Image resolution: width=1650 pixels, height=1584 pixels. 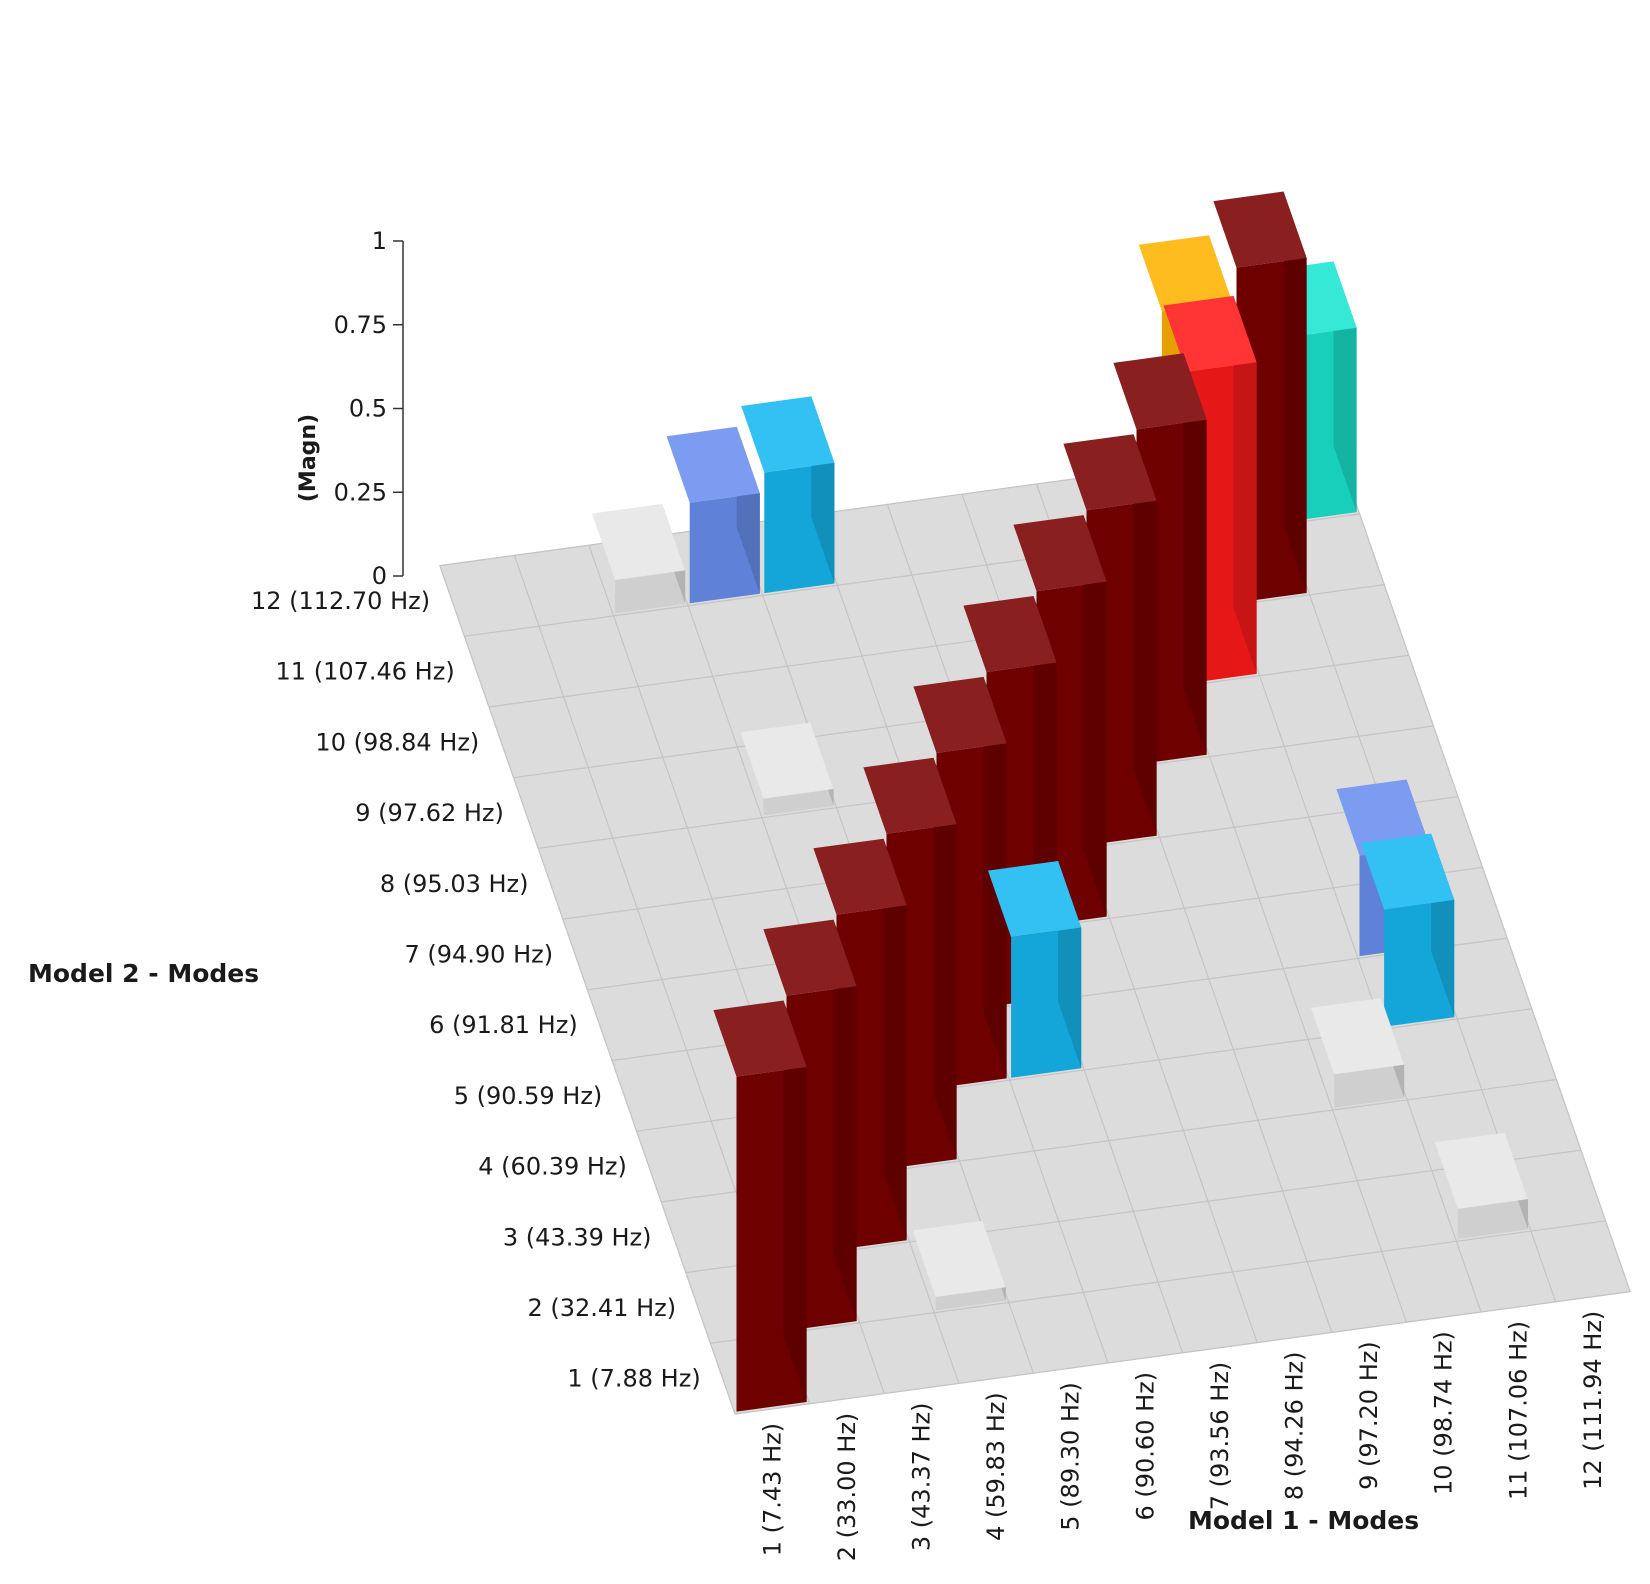 What do you see at coordinates (397, 742) in the screenshot?
I see `model2-tick-label: 10 (98.84 Hz)` at bounding box center [397, 742].